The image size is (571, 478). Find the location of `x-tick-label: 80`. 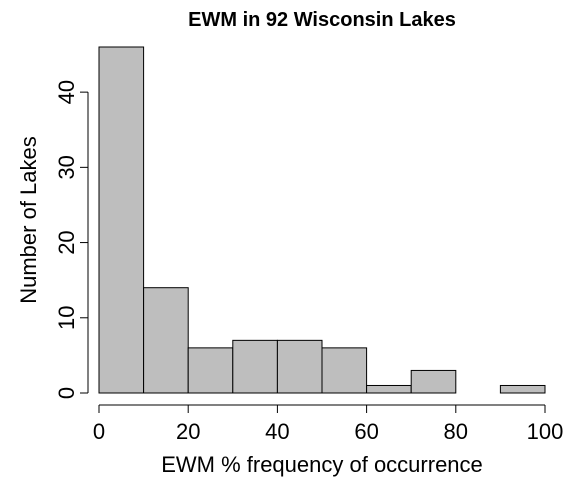

x-tick-label: 80 is located at coordinates (456, 431).